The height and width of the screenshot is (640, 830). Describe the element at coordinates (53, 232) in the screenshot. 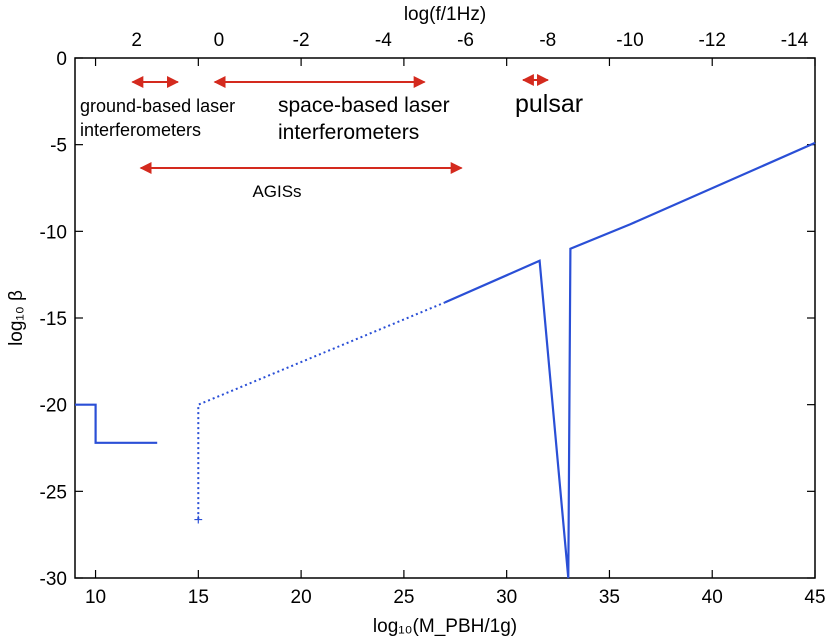

I see `y-tick-label: -10` at that location.